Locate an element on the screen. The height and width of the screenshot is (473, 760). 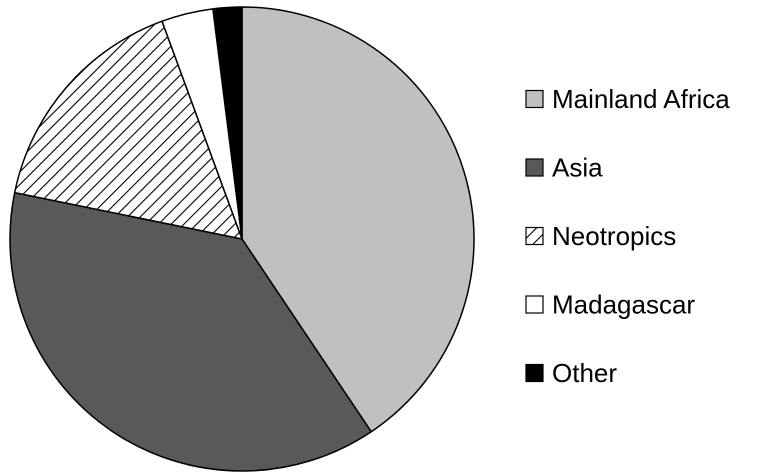
legend-item-madagascar: Madagascar is located at coordinates (610, 305).